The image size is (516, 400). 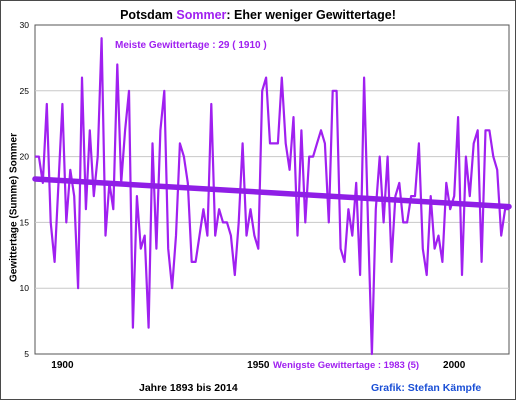 What do you see at coordinates (25, 222) in the screenshot?
I see `y-tick-15: 15` at bounding box center [25, 222].